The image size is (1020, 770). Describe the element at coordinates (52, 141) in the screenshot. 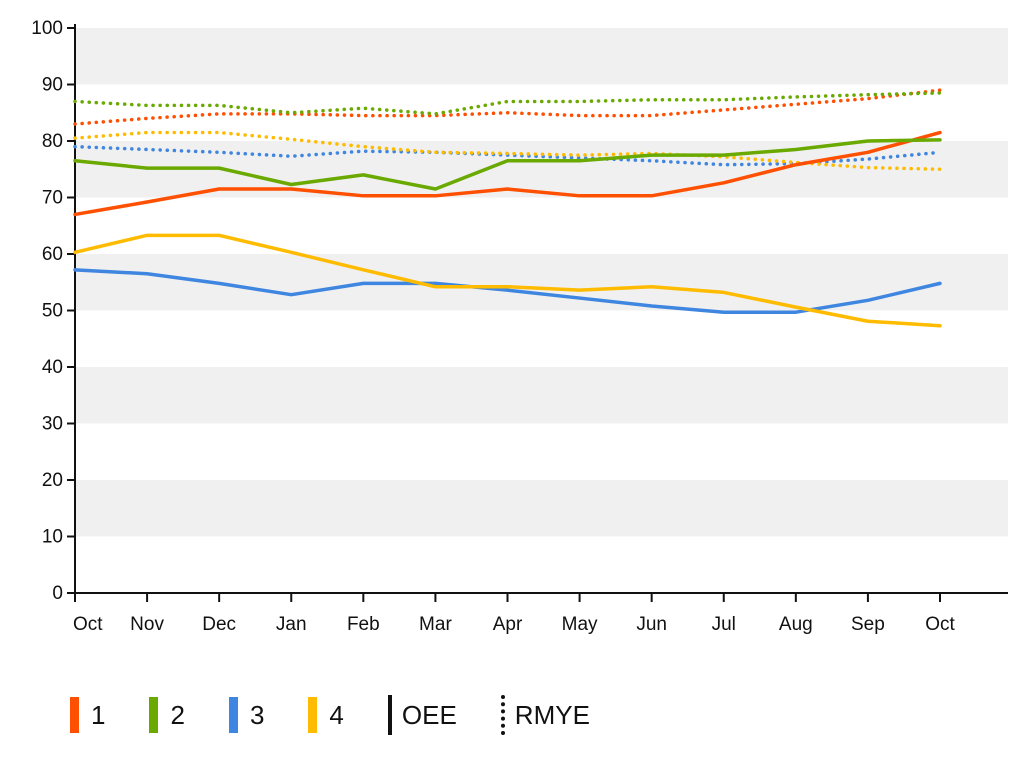

I see `y-tick-label: 80` at that location.